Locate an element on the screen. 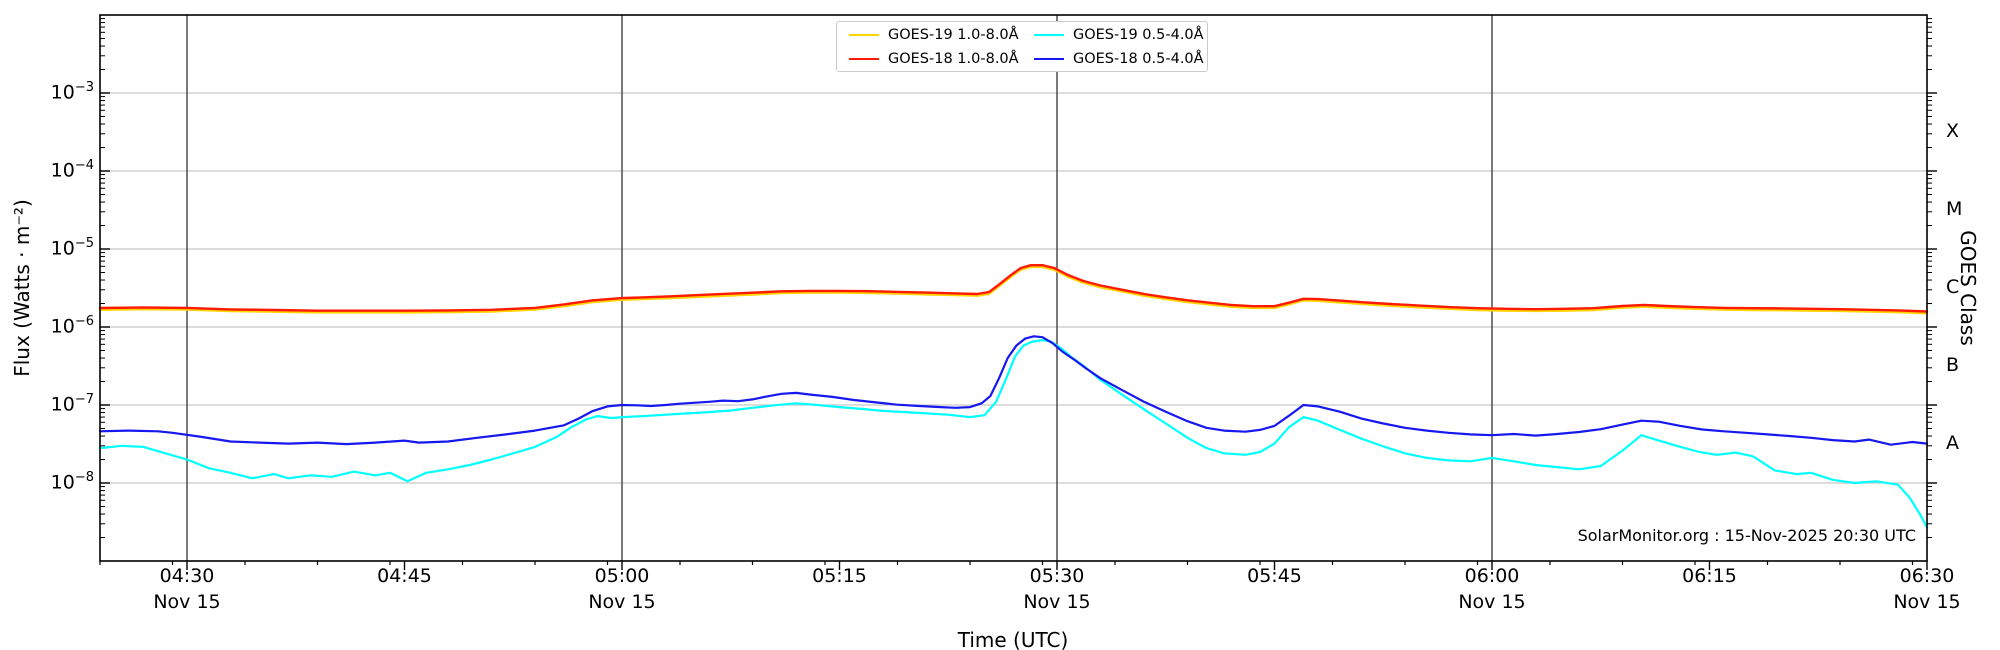 The image size is (2000, 650). legend-entry: GOES-18 1.0-8.0Å is located at coordinates (935, 59).